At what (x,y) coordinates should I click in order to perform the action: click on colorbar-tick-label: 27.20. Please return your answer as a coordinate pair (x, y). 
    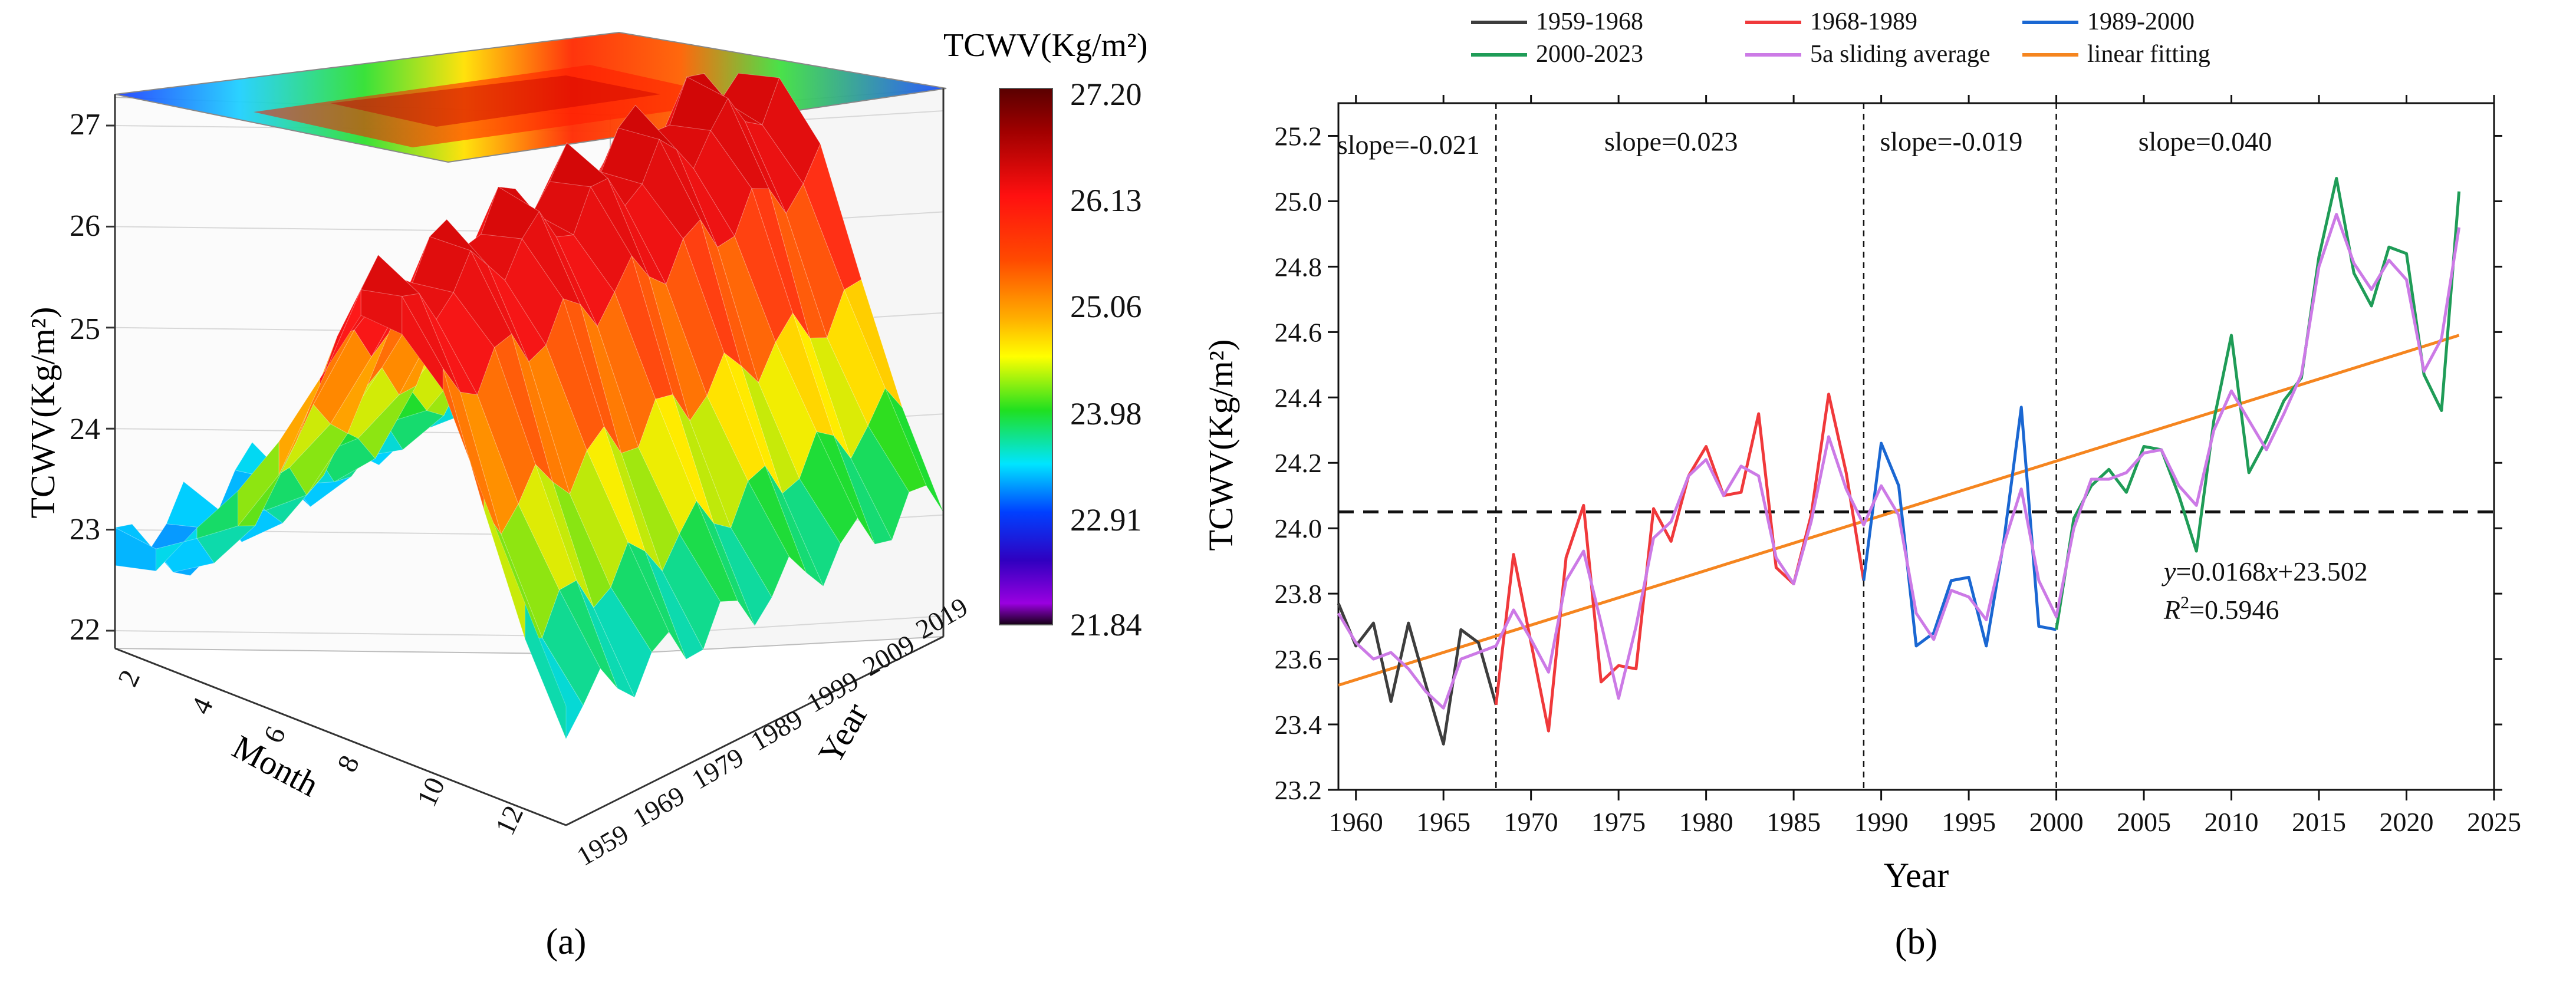
    Looking at the image, I should click on (1106, 94).